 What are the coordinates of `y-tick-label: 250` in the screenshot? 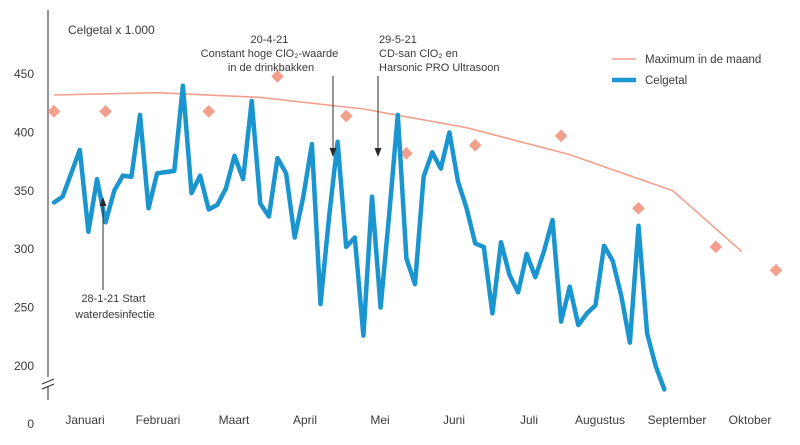 It's located at (24, 308).